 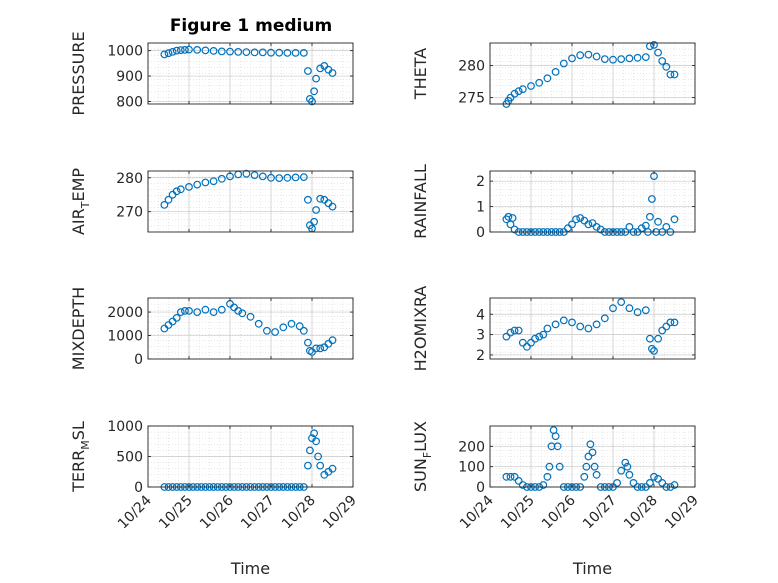 I want to click on ylabel-part-7-c: LUX, so click(x=420, y=436).